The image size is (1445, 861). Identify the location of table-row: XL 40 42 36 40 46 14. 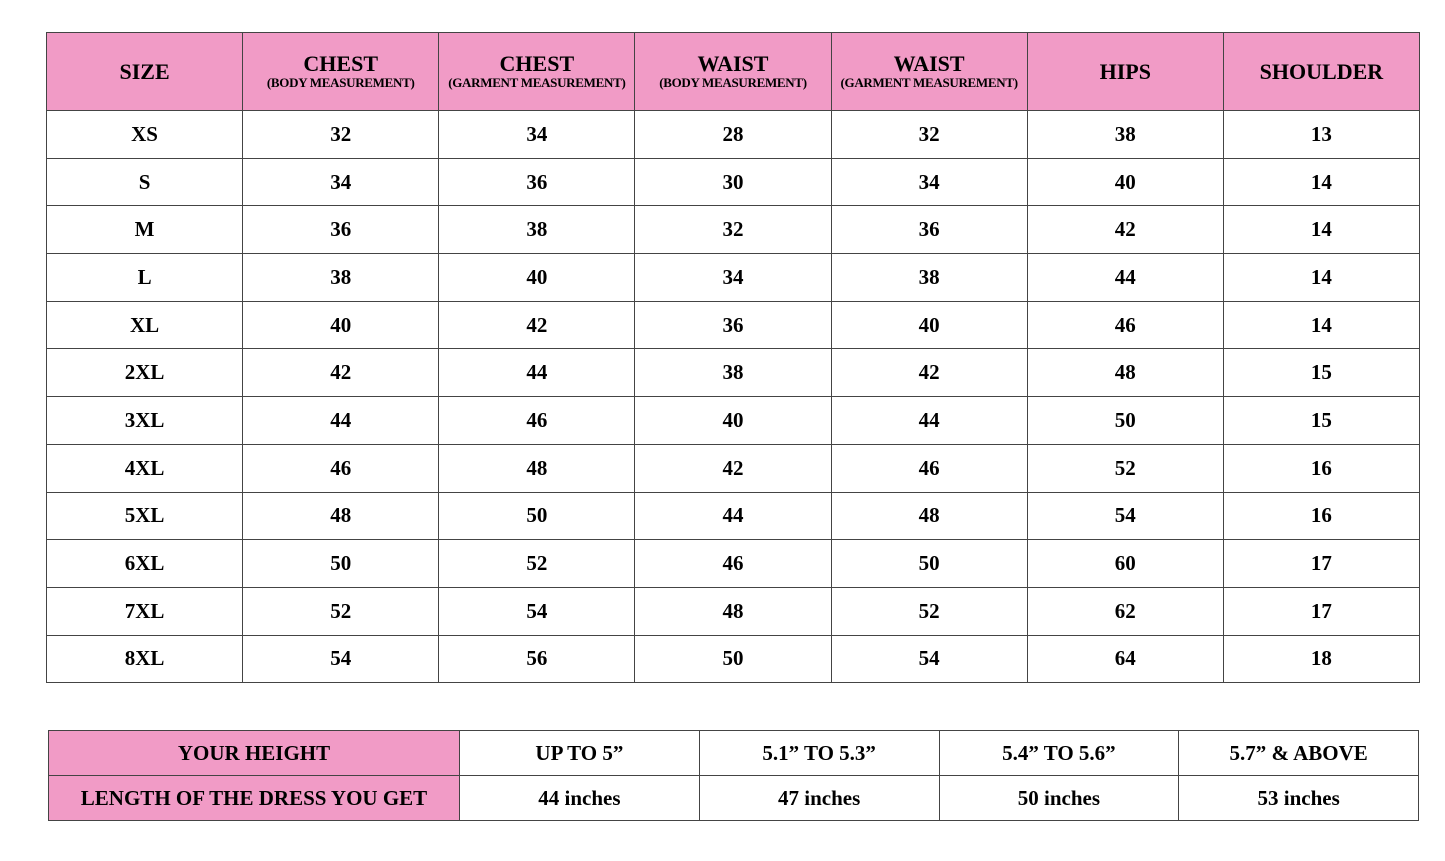
(733, 325).